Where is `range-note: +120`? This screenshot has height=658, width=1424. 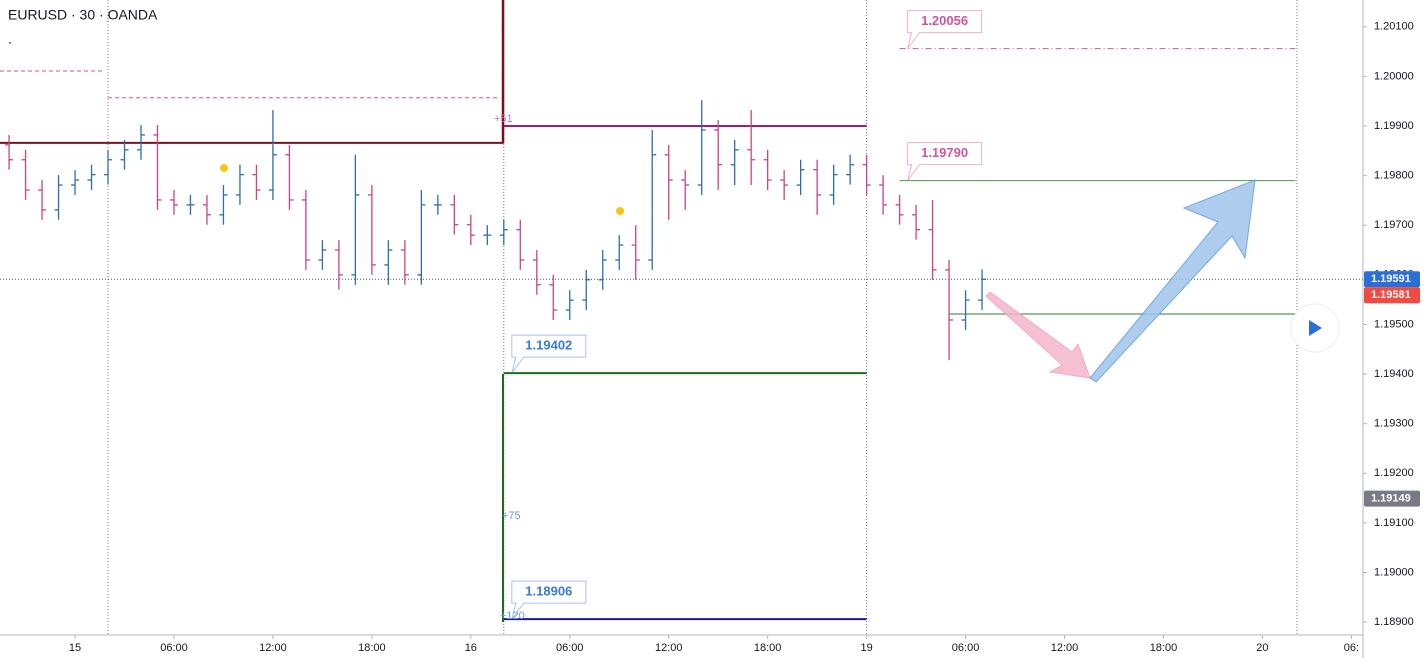
range-note: +120 is located at coordinates (512, 616).